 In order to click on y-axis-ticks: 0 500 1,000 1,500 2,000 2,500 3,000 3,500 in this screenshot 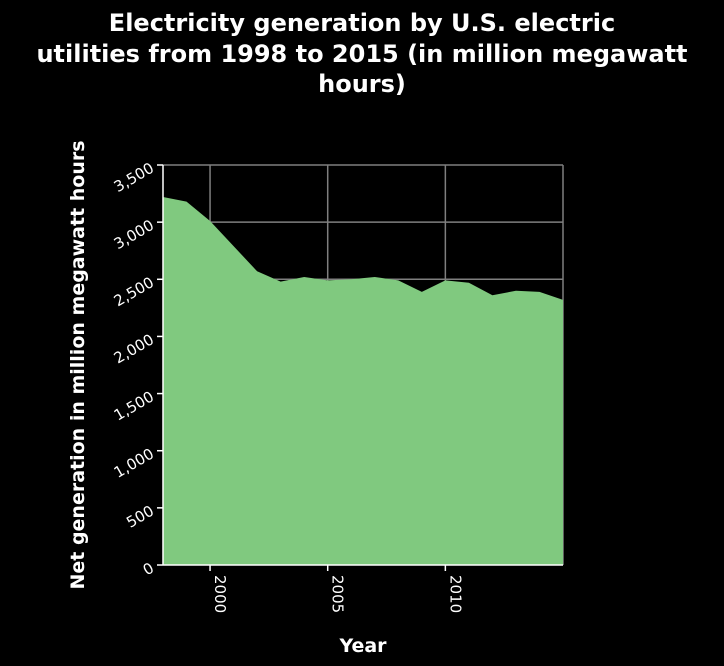, I will do `click(137, 369)`.